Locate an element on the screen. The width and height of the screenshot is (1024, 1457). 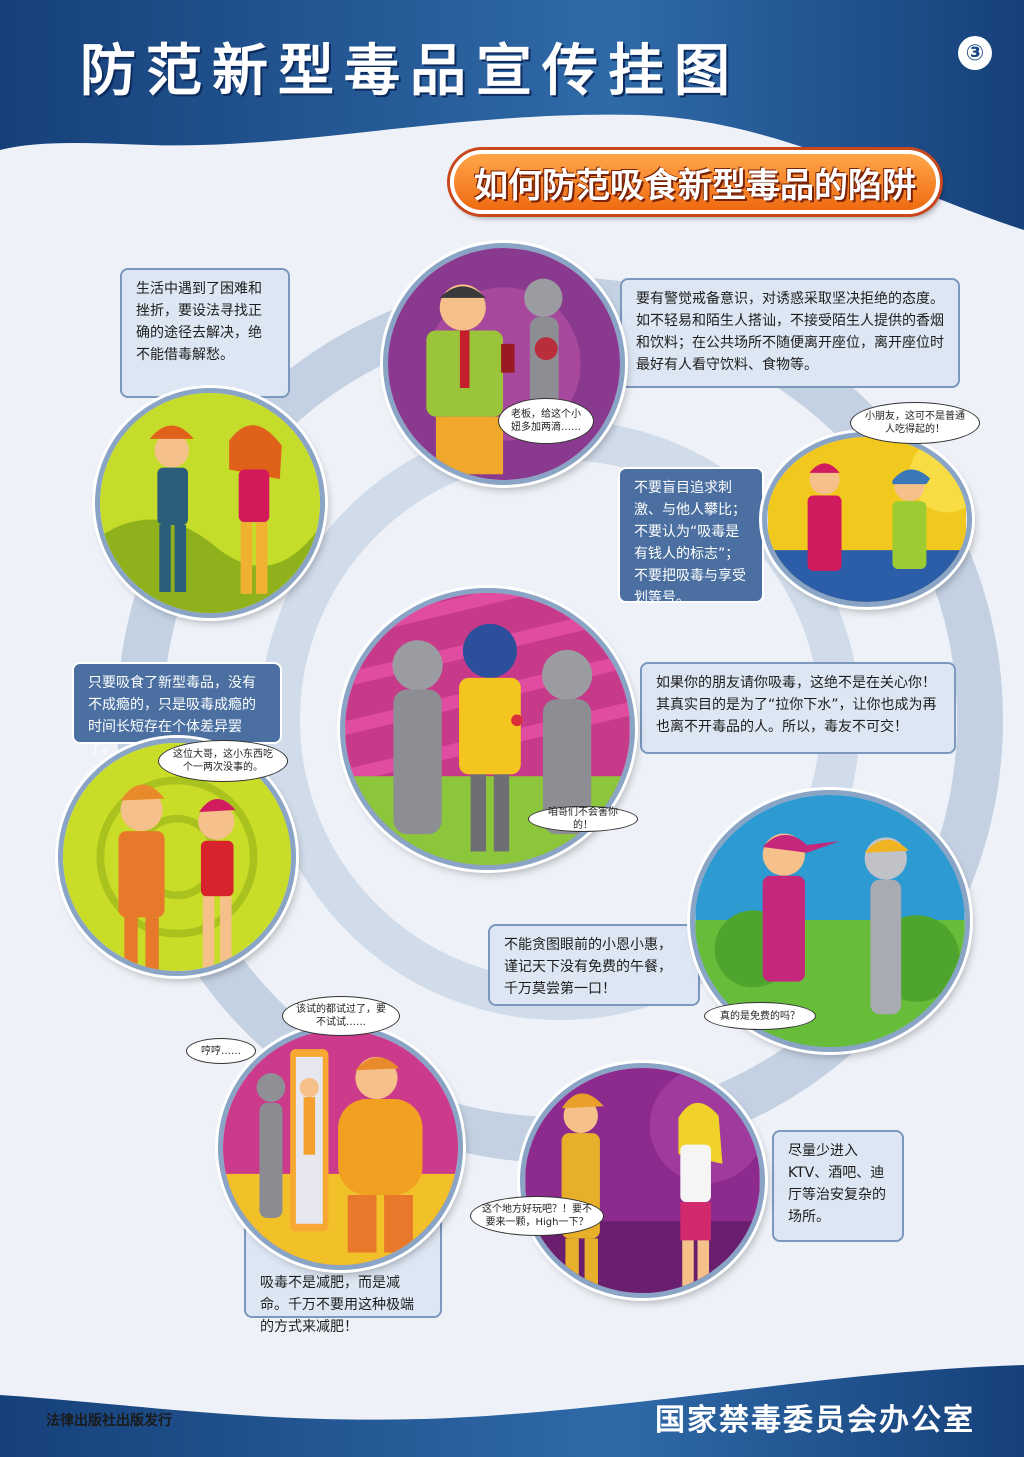
speech-bubble-8: 这个地方好玩吧？！要不要来一颗，High一下？ is located at coordinates (537, 1216).